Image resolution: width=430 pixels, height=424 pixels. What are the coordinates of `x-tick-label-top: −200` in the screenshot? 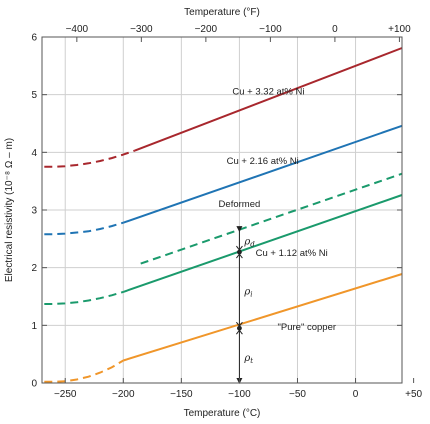 It's located at (206, 29).